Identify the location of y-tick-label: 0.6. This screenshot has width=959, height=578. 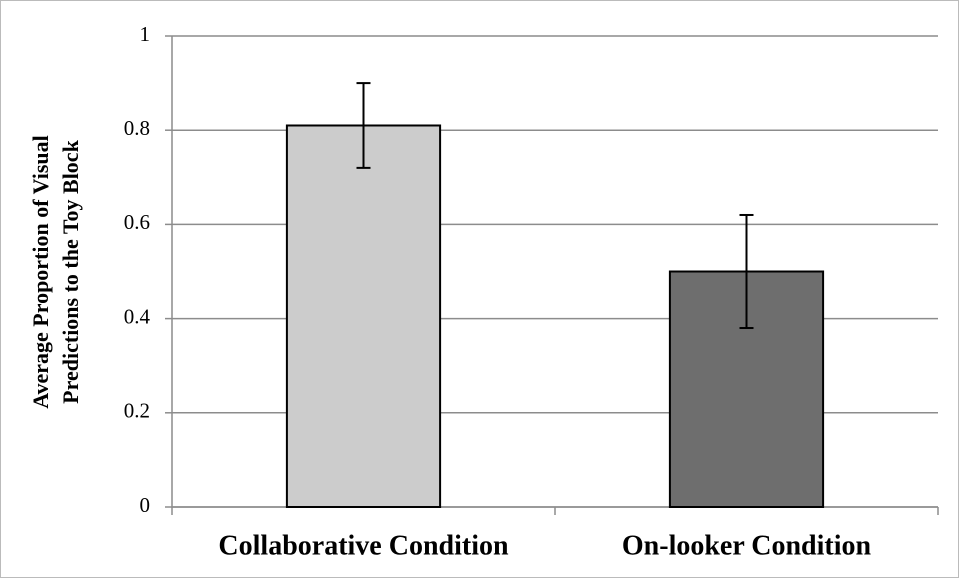
(137, 222).